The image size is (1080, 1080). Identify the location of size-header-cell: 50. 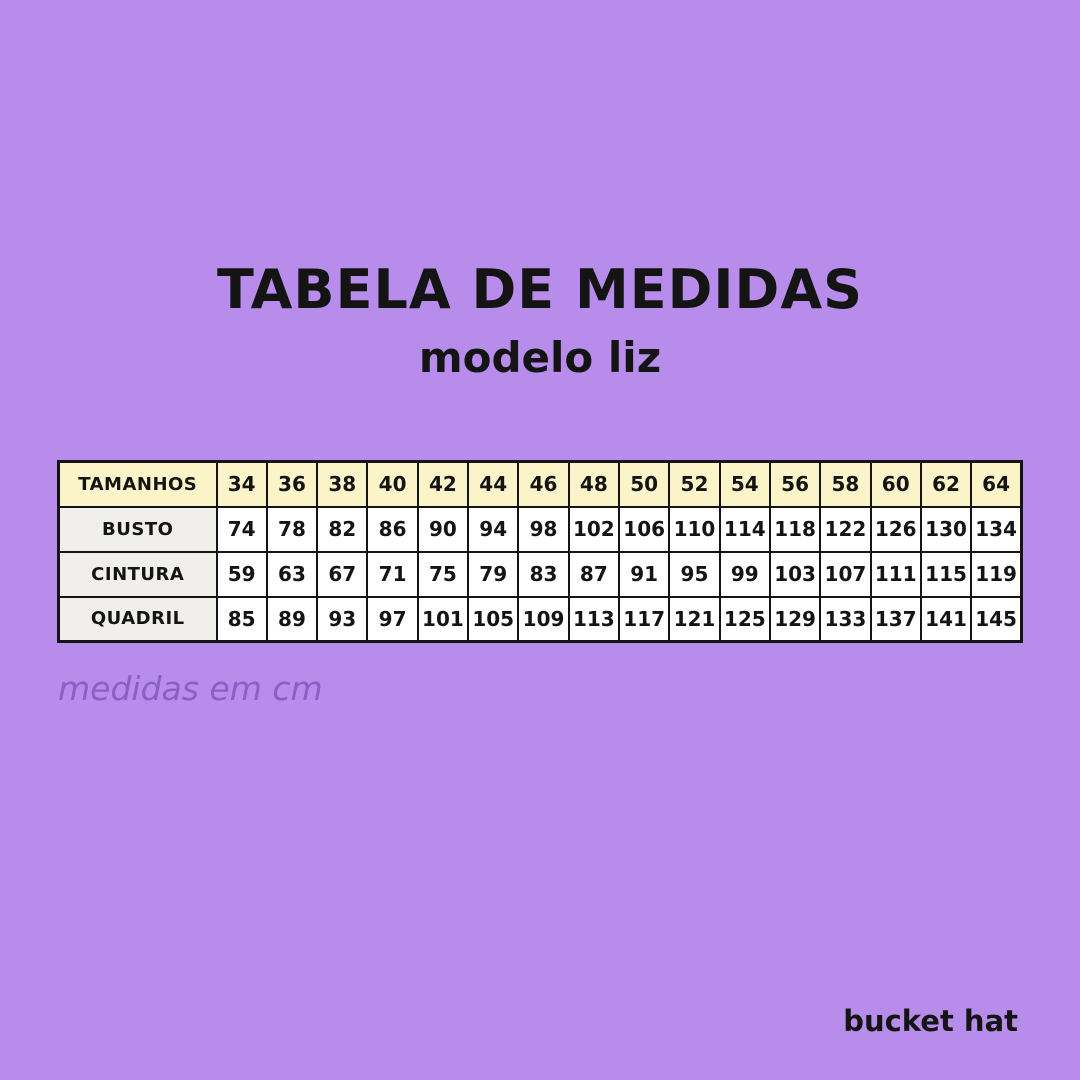
(644, 484).